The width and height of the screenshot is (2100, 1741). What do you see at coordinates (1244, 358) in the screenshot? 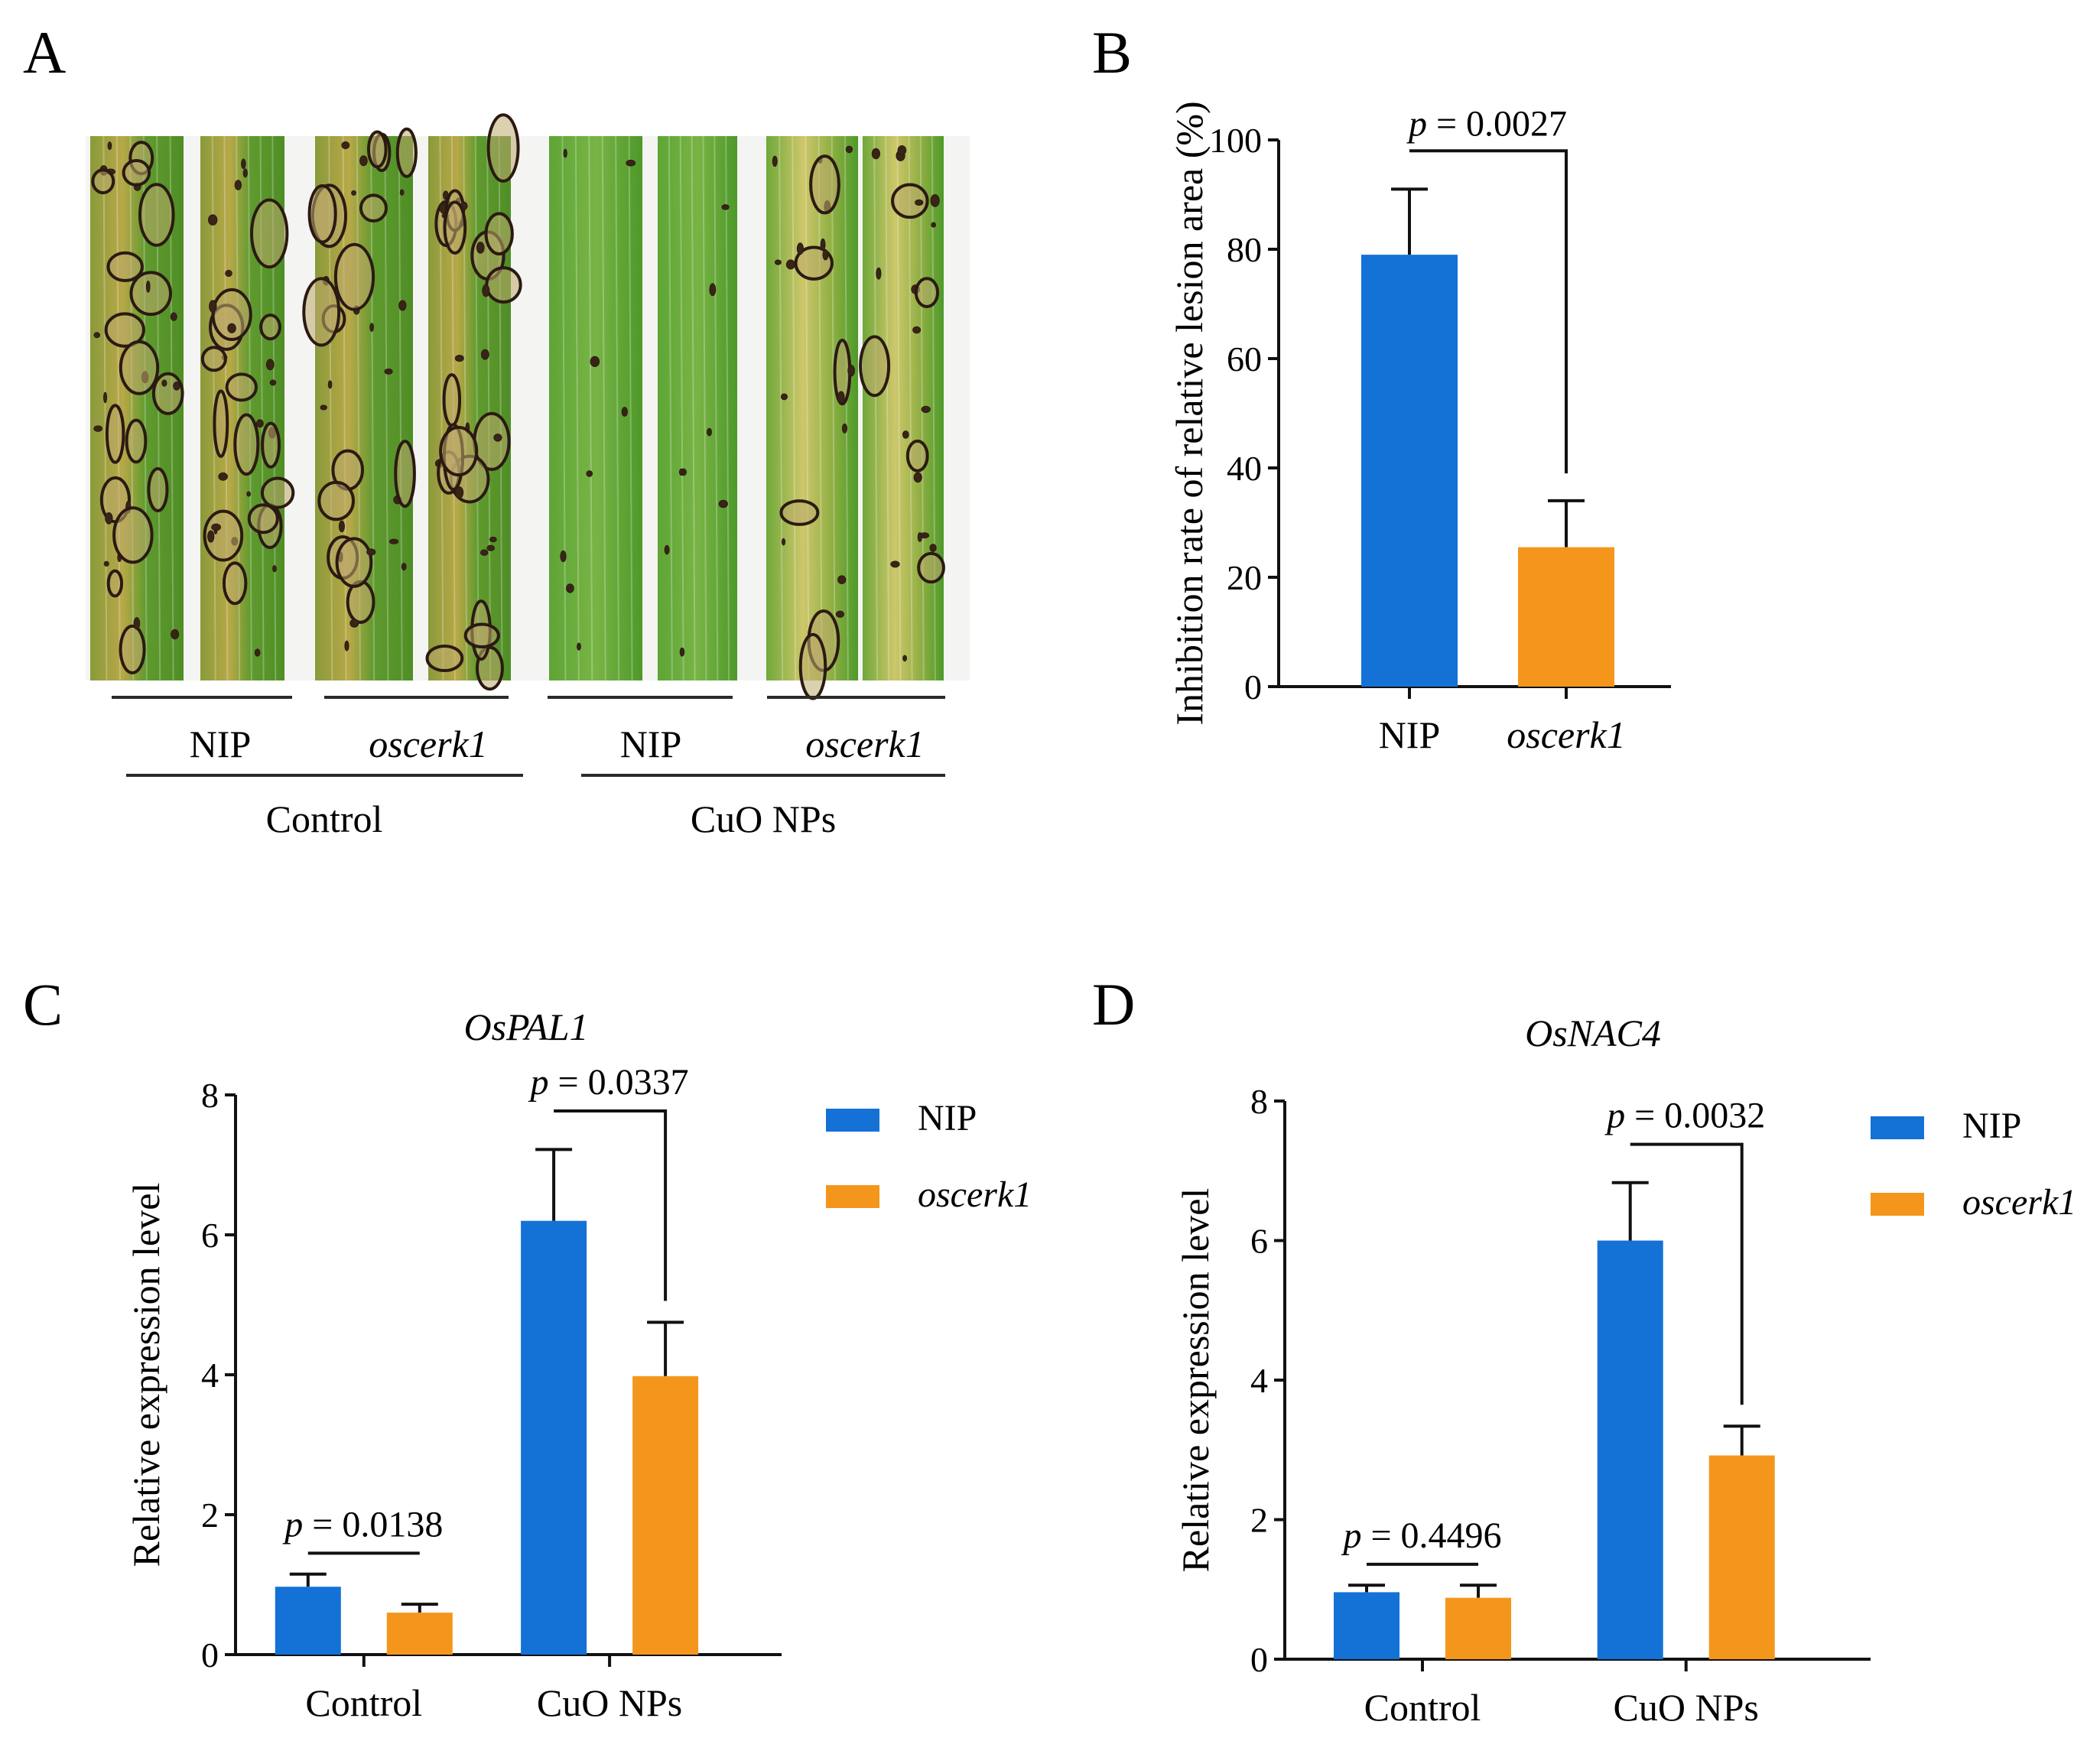
I see `y-tick-label: 60` at bounding box center [1244, 358].